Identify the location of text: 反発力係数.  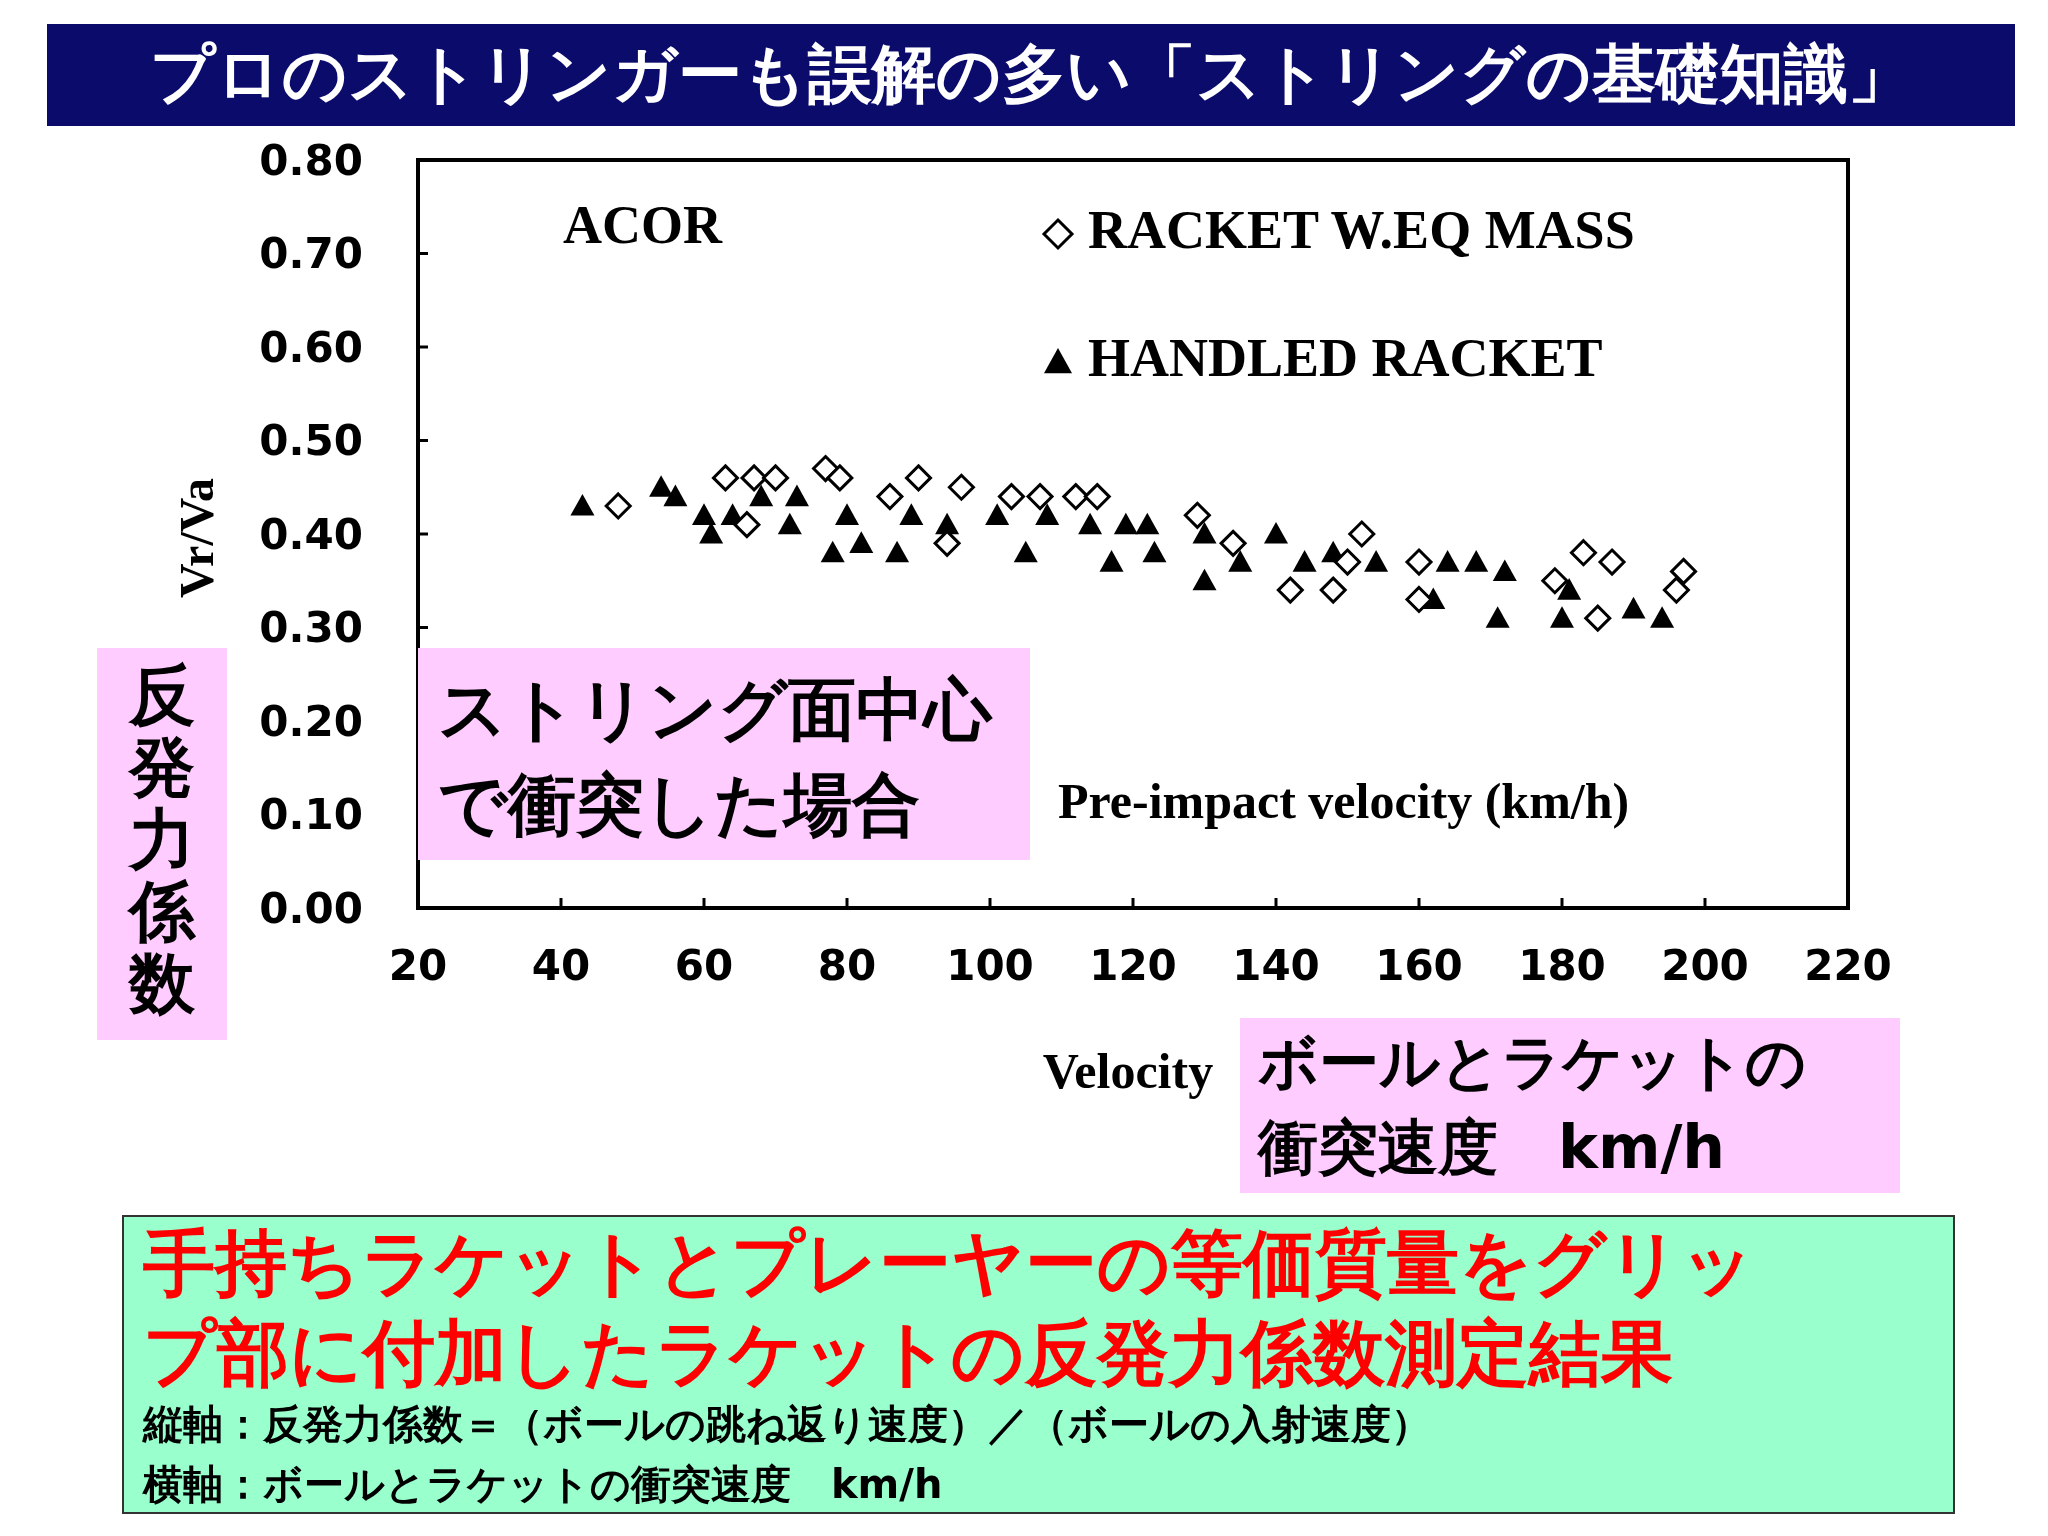
(161, 839).